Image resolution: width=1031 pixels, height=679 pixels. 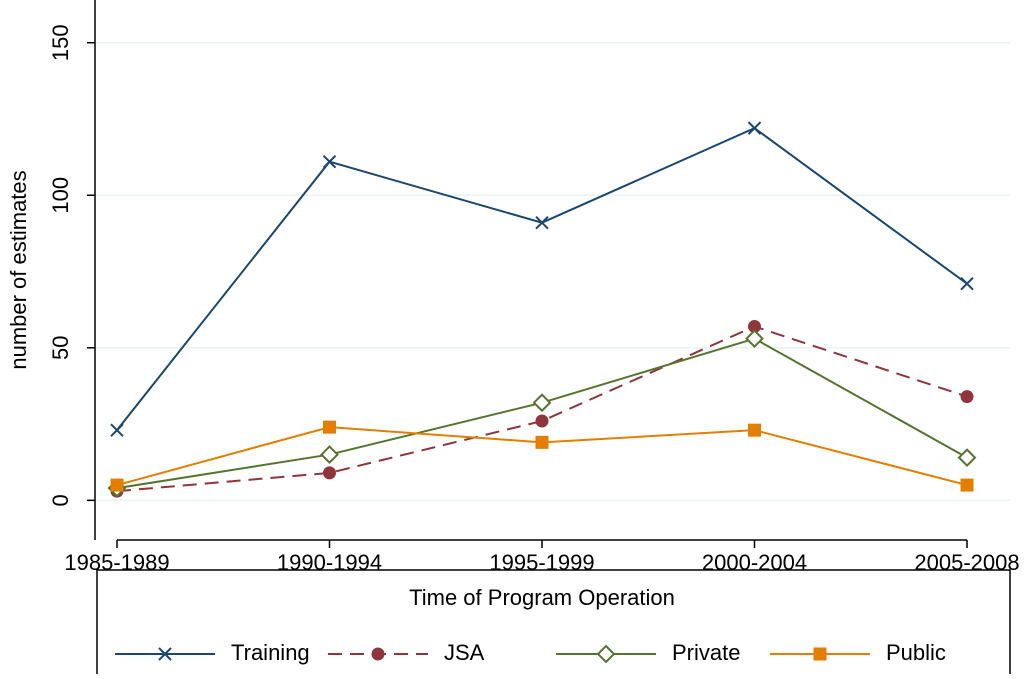 What do you see at coordinates (916, 652) in the screenshot?
I see `legend-label: Public` at bounding box center [916, 652].